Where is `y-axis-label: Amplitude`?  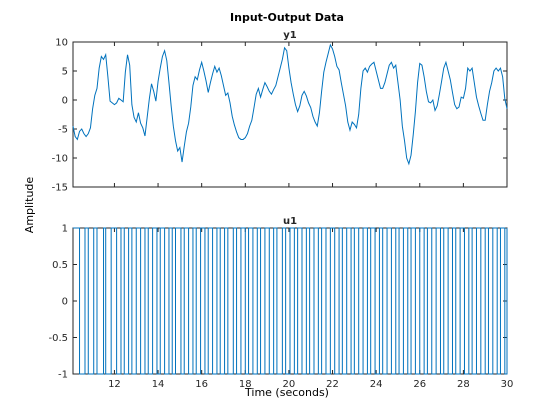 y-axis-label: Amplitude is located at coordinates (29, 205).